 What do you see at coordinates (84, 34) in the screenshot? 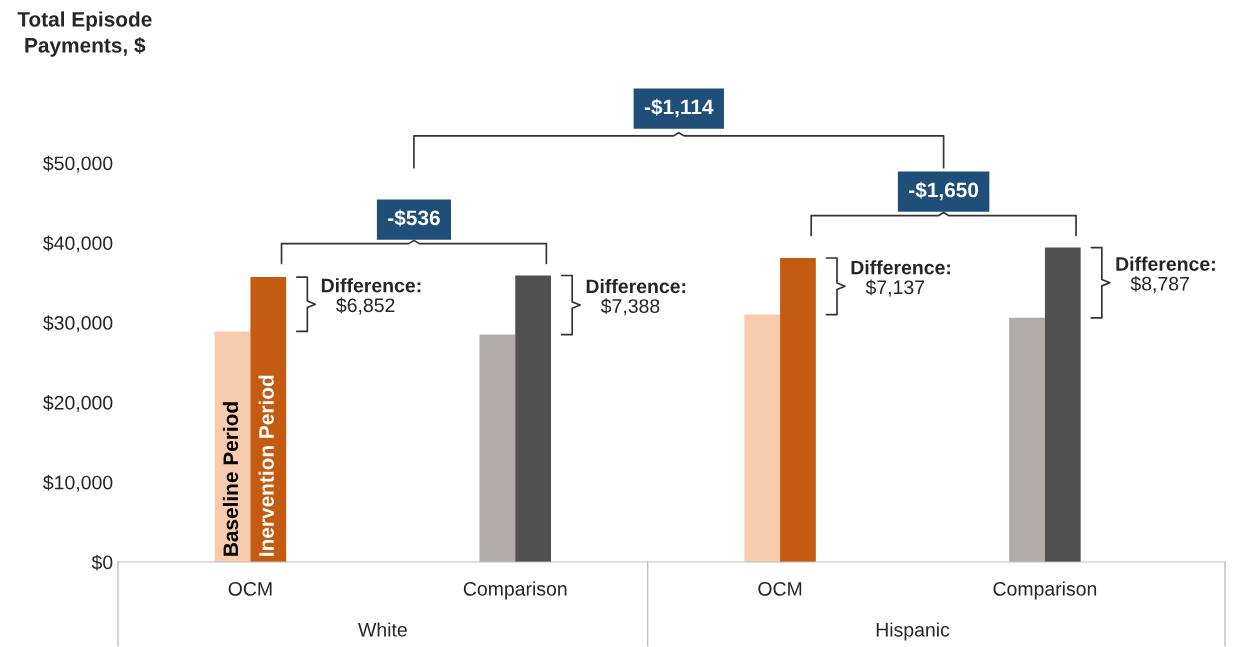
I see `y-axis-title: Total Episode Payments, $` at bounding box center [84, 34].